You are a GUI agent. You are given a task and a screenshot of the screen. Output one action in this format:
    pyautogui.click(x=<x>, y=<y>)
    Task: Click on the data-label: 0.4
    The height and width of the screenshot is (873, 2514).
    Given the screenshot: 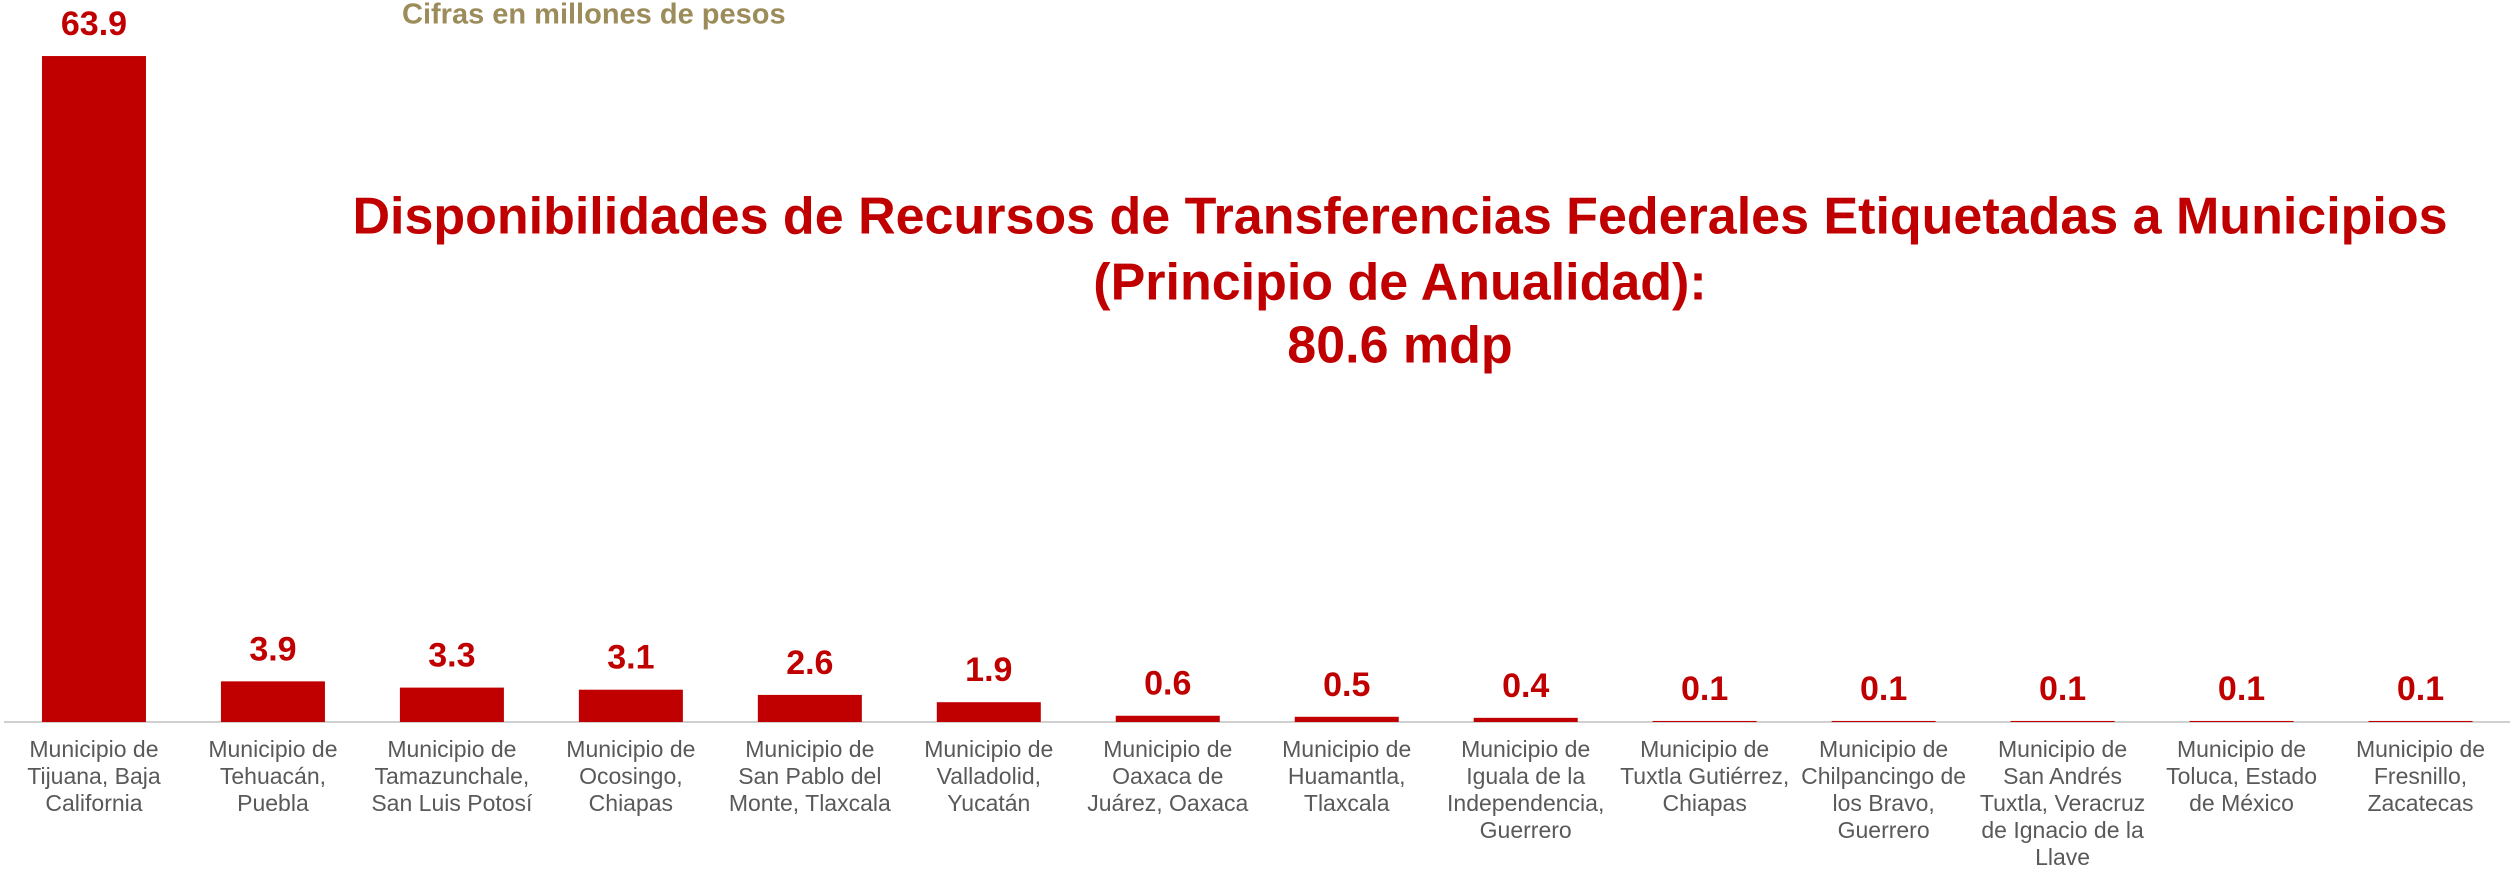 What is the action you would take?
    pyautogui.click(x=1525, y=686)
    